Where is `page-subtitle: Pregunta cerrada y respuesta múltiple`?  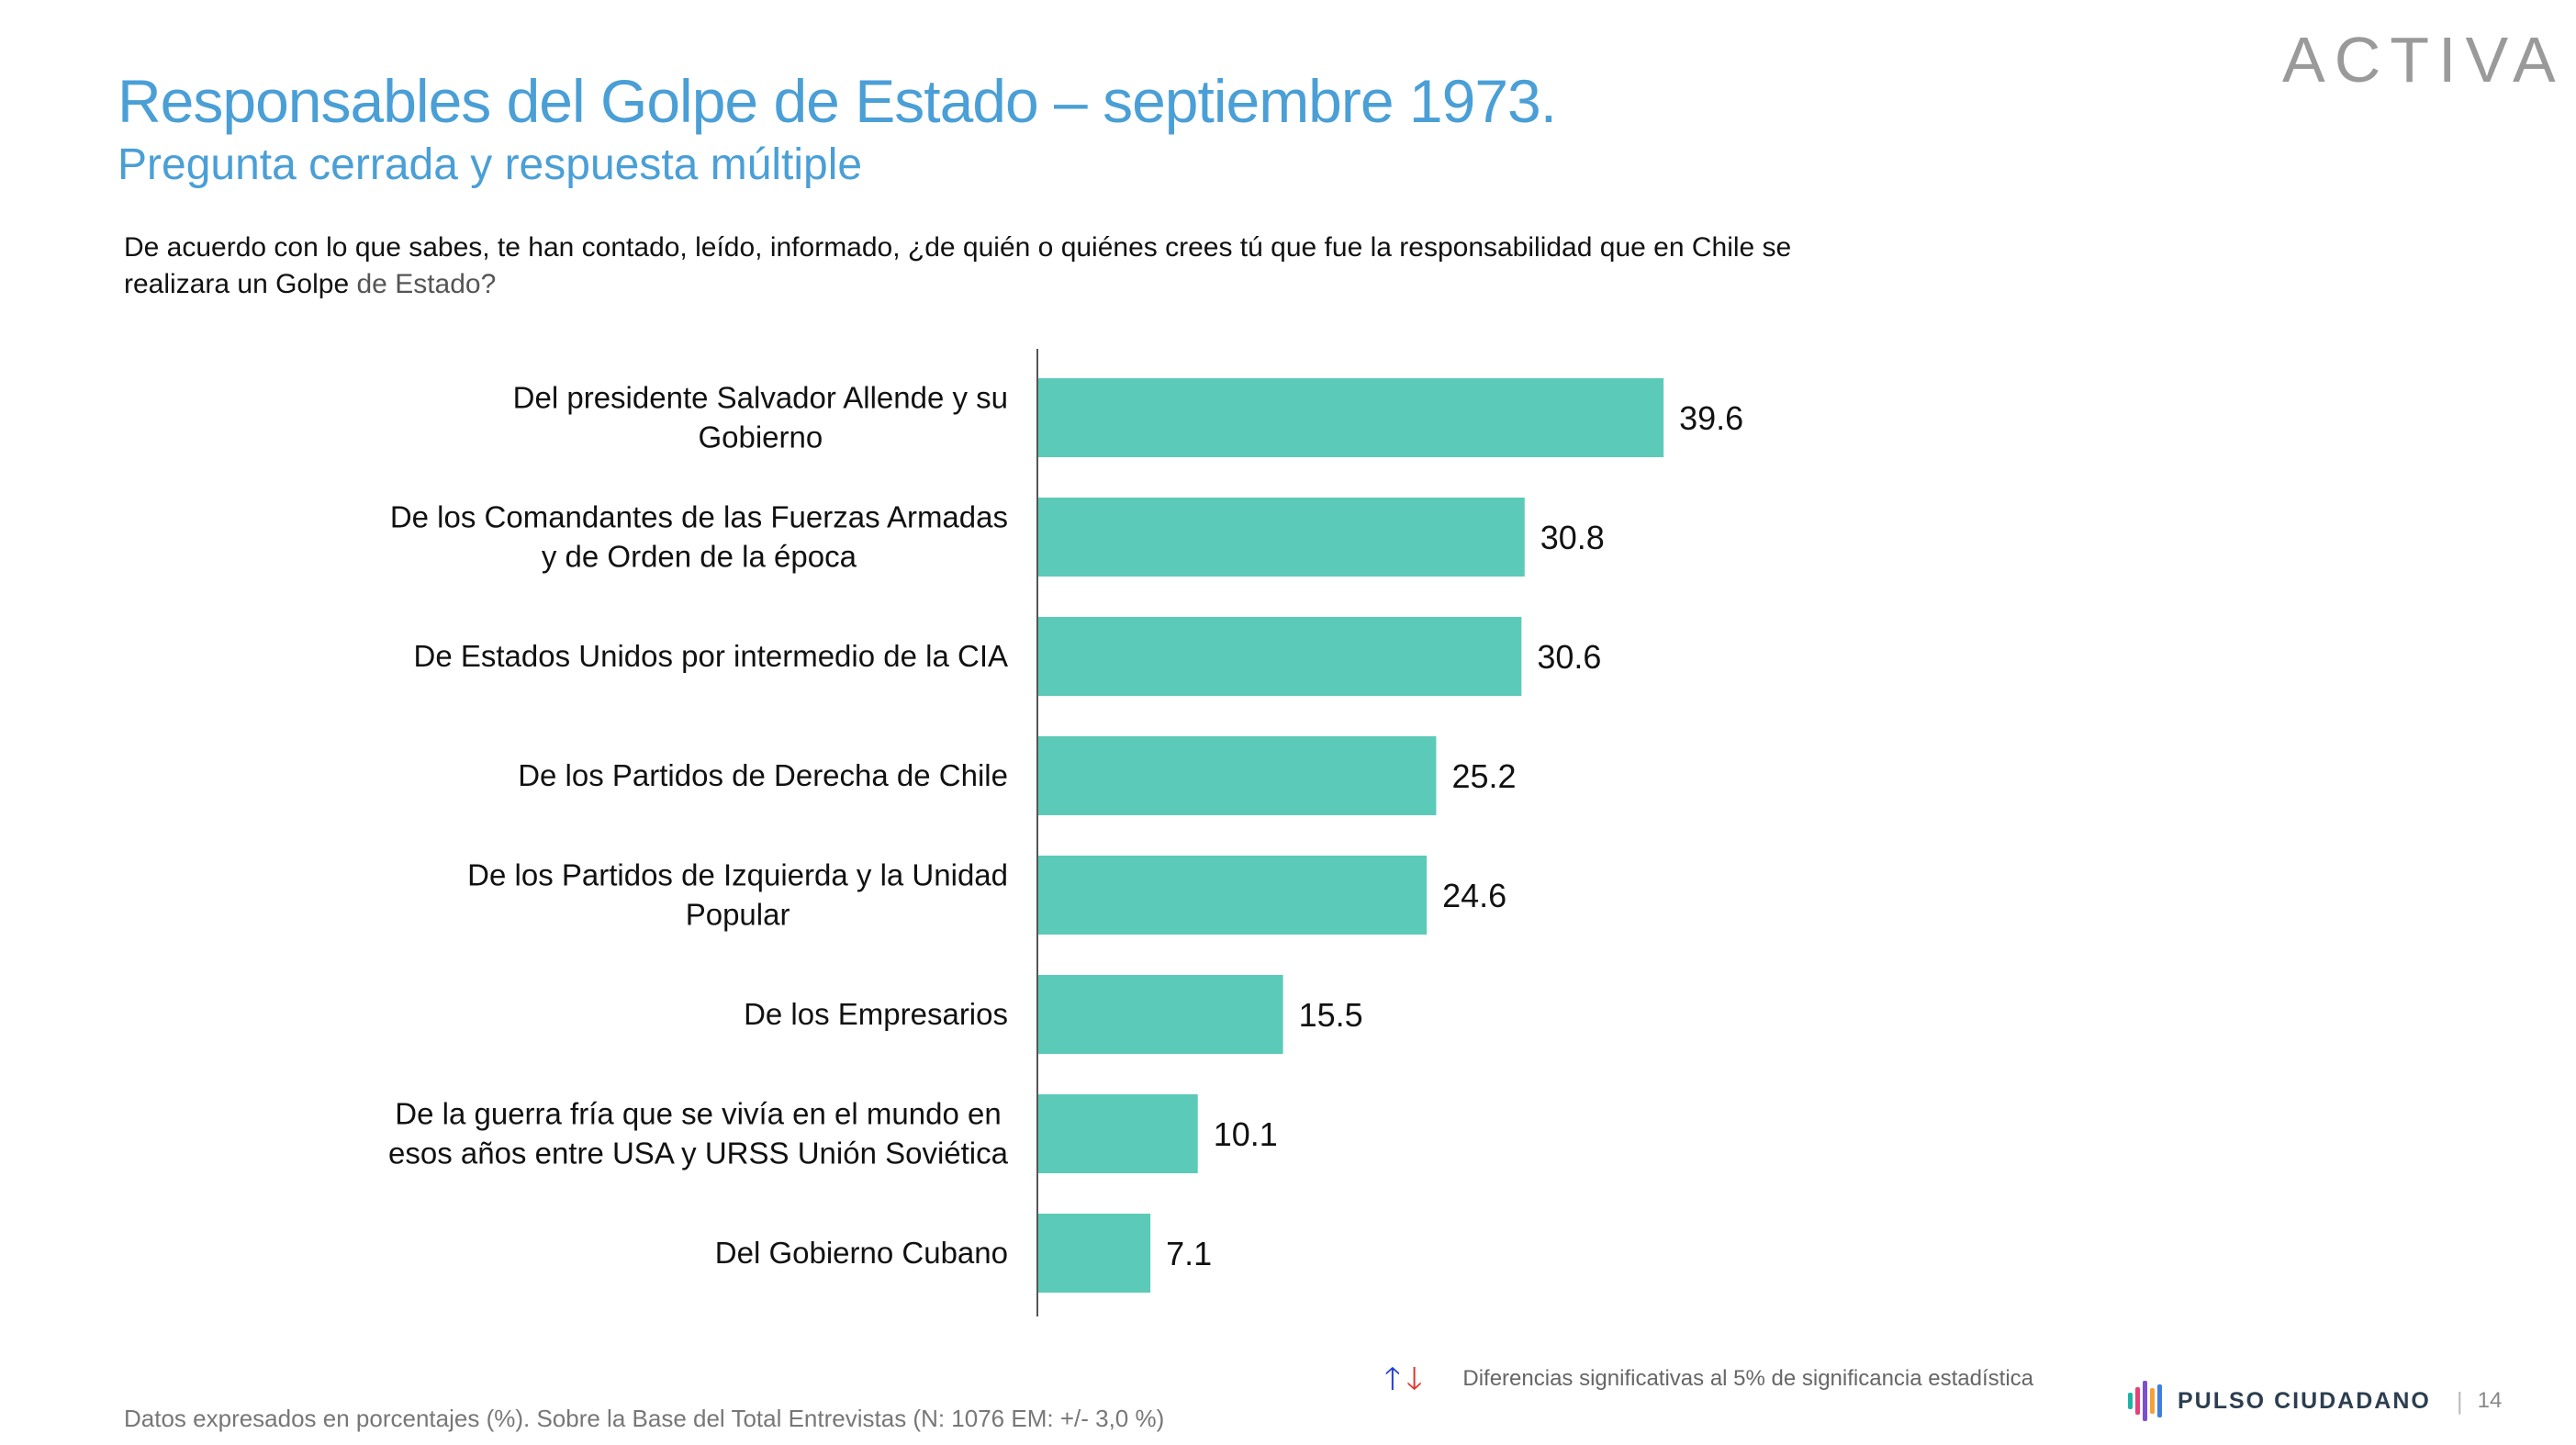
page-subtitle: Pregunta cerrada y respuesta múltiple is located at coordinates (490, 164).